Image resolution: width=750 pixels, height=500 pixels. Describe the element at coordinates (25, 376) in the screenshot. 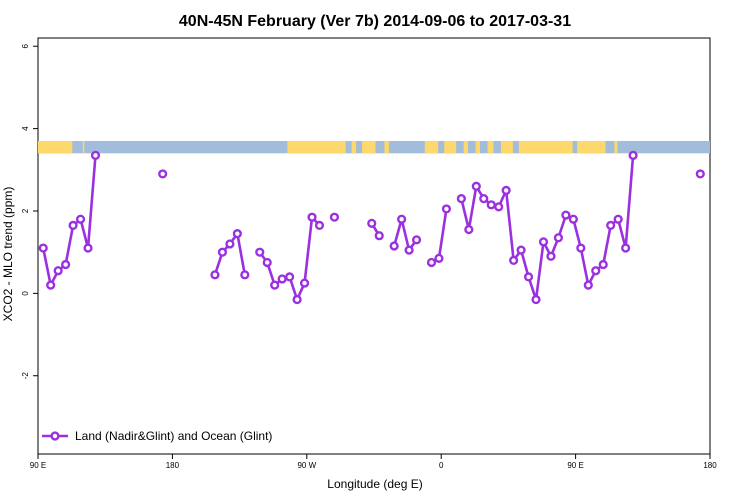

I see `y-tick-label: -2` at that location.